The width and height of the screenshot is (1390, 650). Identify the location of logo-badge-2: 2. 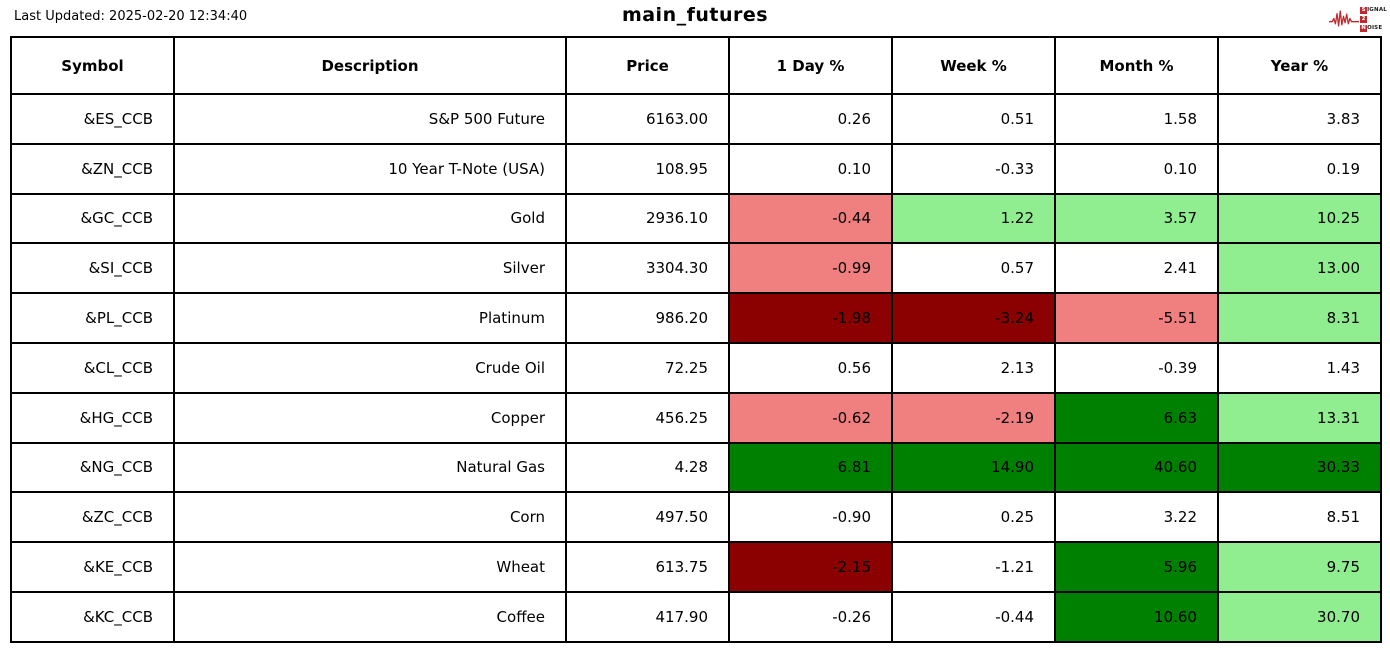
(1364, 19).